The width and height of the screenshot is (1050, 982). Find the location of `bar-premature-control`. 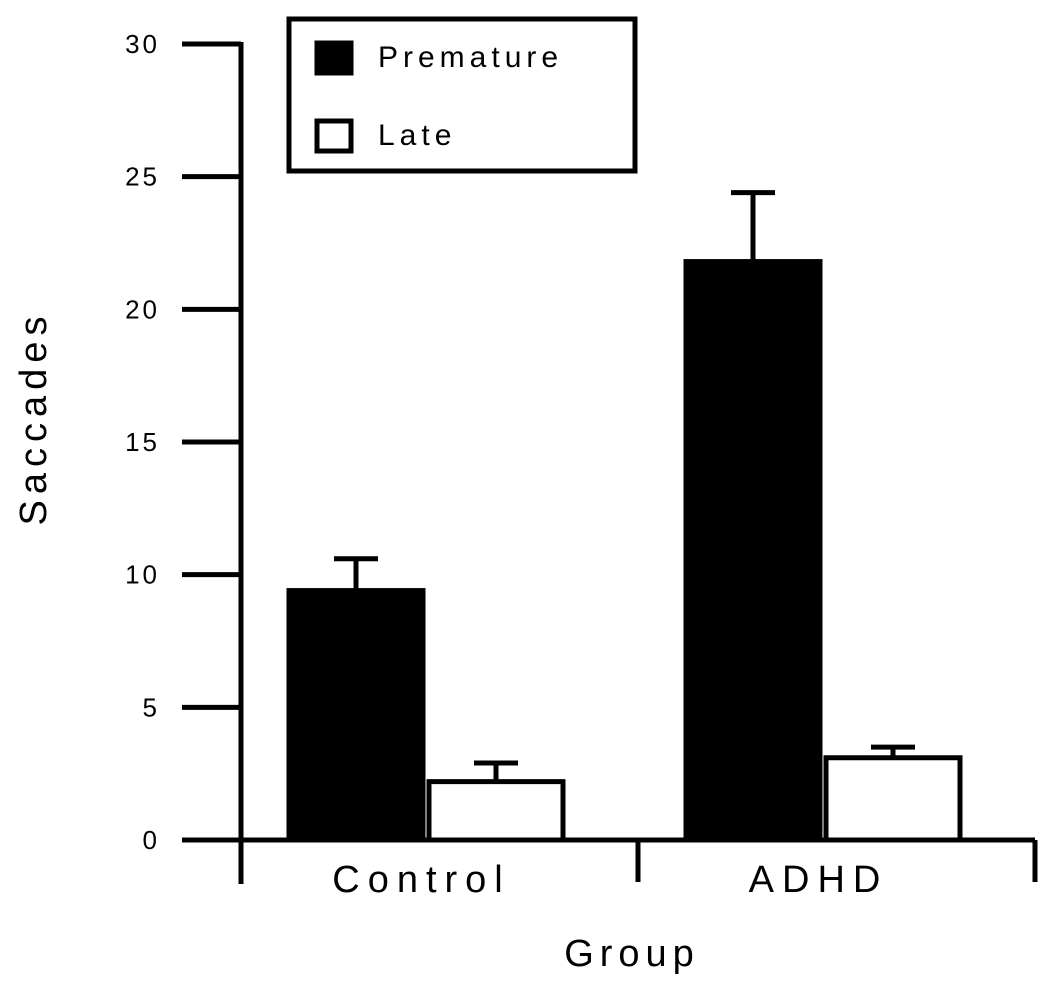

bar-premature-control is located at coordinates (356, 715).